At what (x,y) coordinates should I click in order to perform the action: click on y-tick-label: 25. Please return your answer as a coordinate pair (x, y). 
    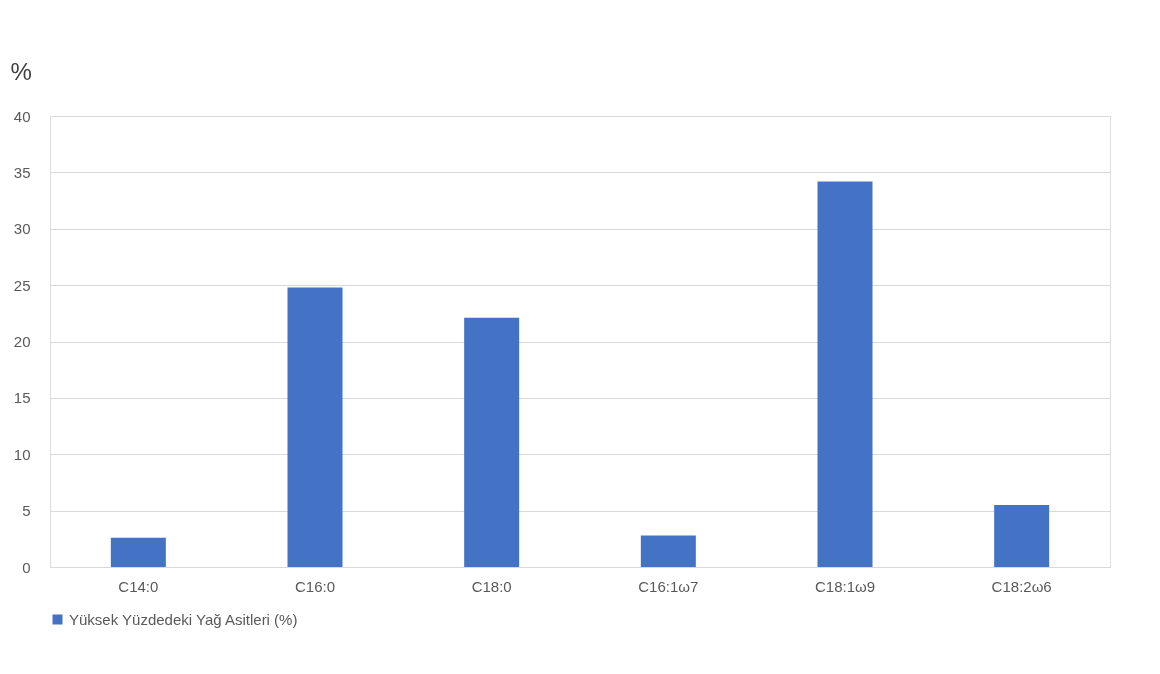
    Looking at the image, I should click on (22, 285).